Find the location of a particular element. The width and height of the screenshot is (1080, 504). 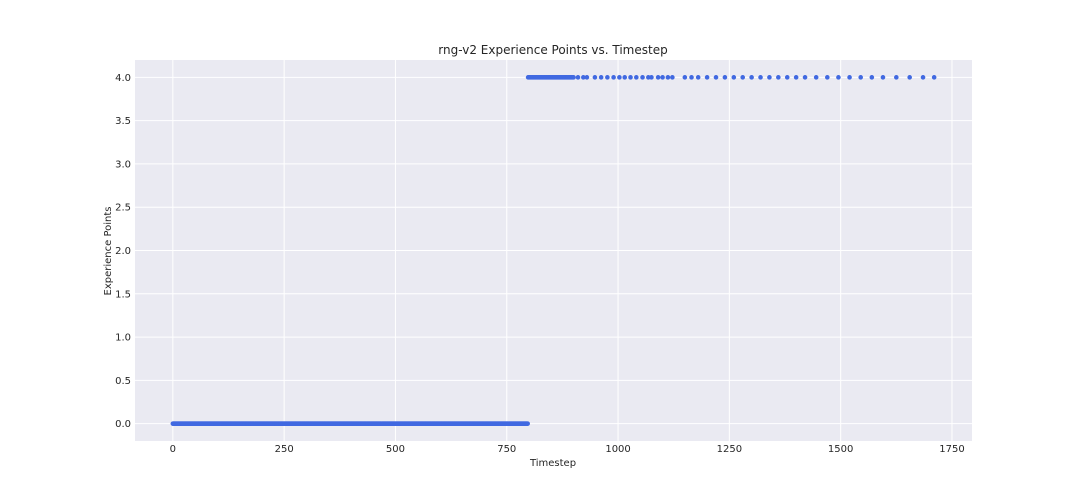

y-tick-label: 1.5 is located at coordinates (123, 294).